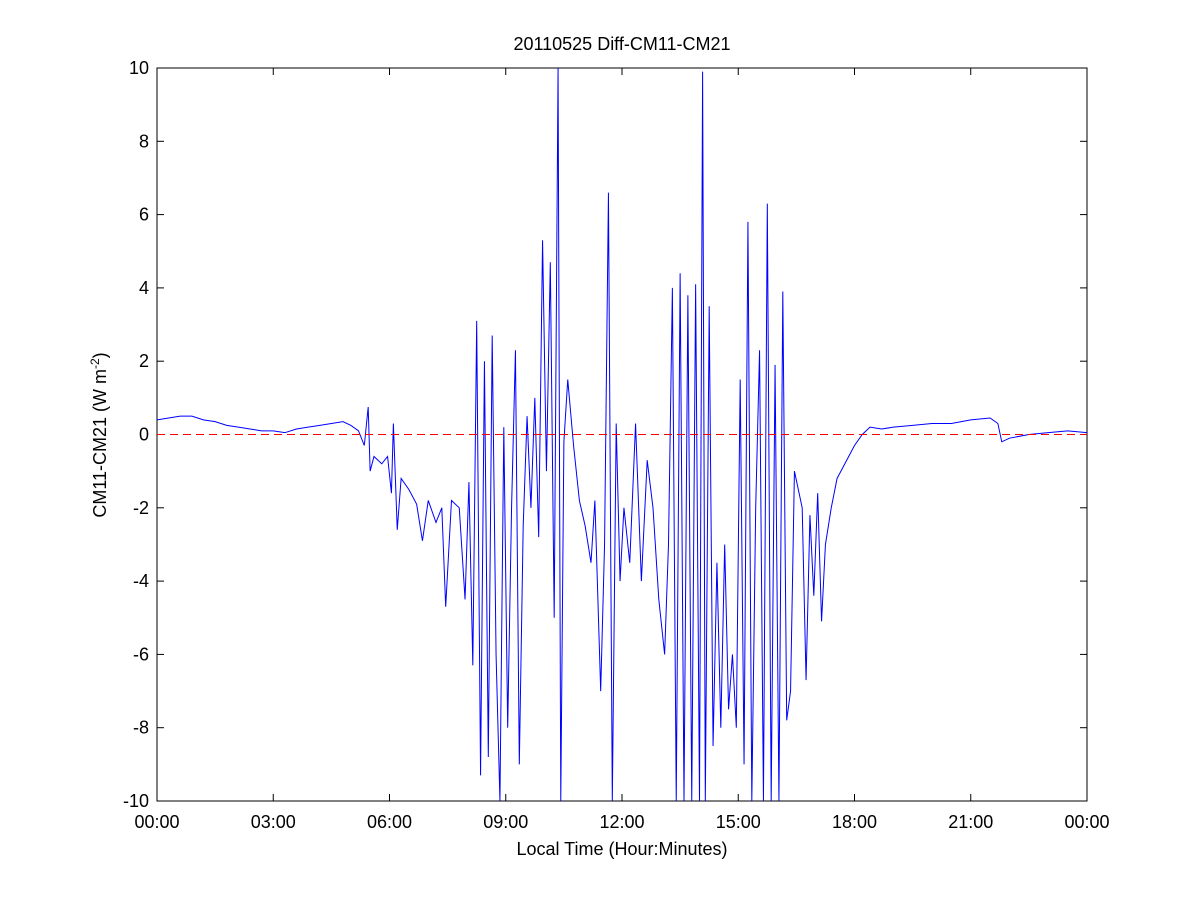  What do you see at coordinates (621, 822) in the screenshot?
I see `x-tick-label: 12:00` at bounding box center [621, 822].